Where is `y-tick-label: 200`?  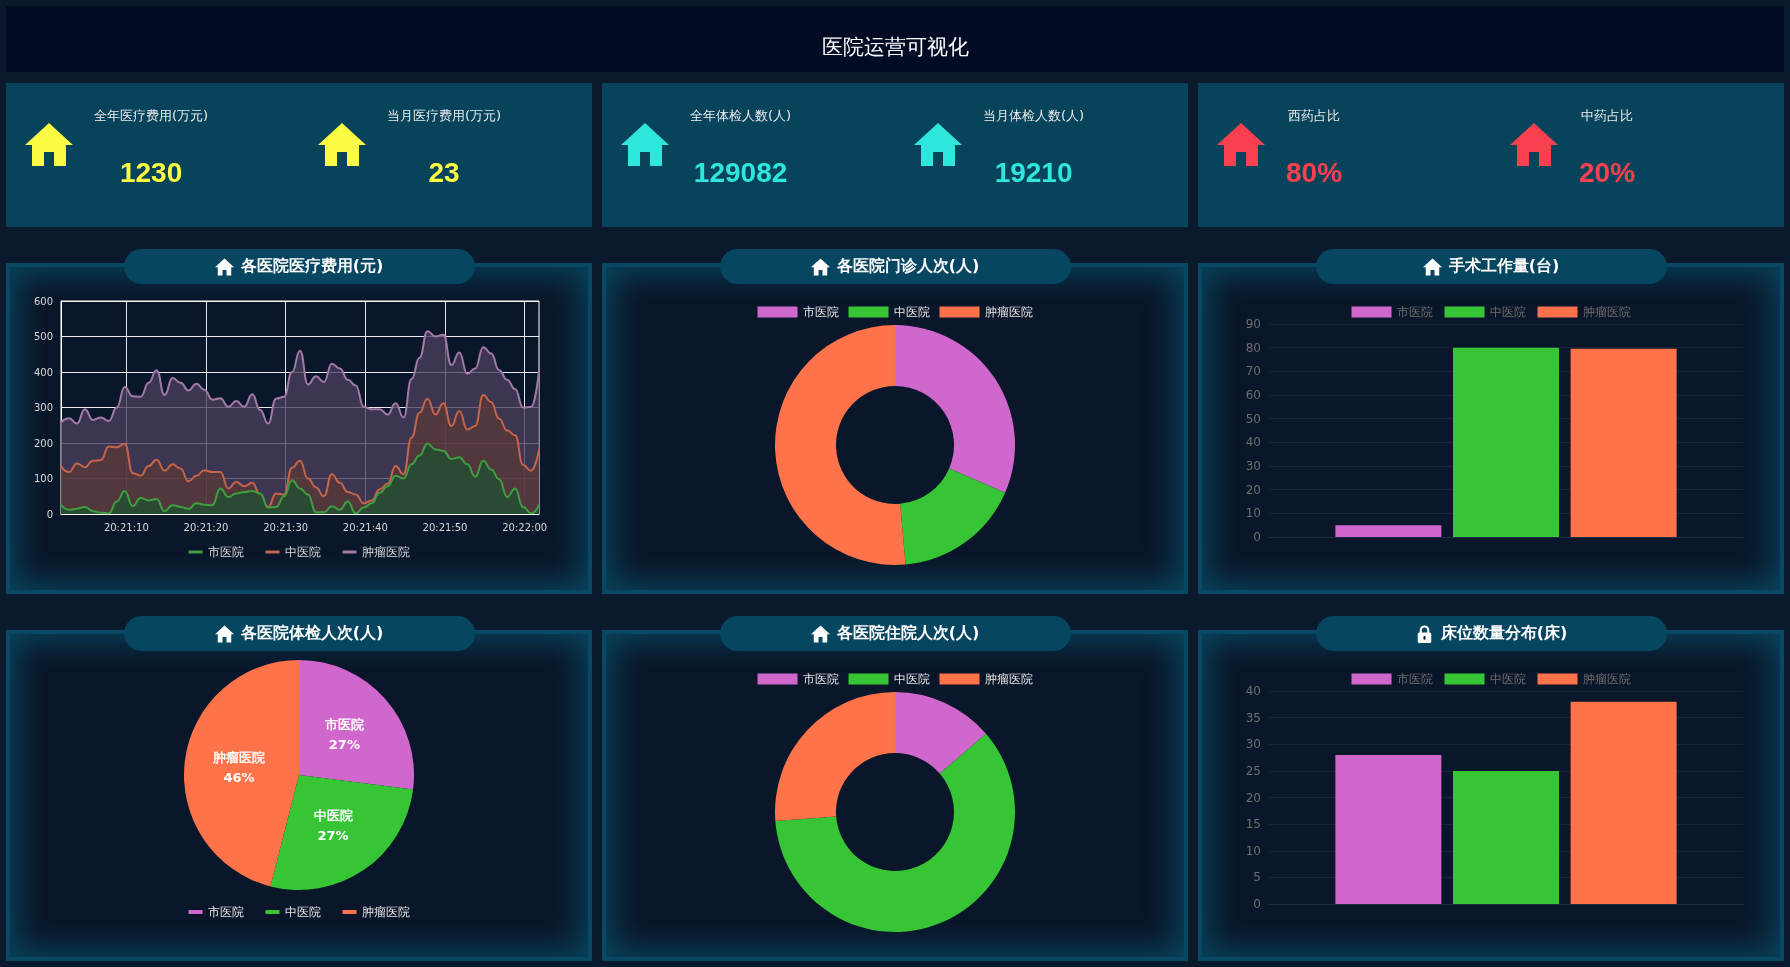
y-tick-label: 200 is located at coordinates (43, 443).